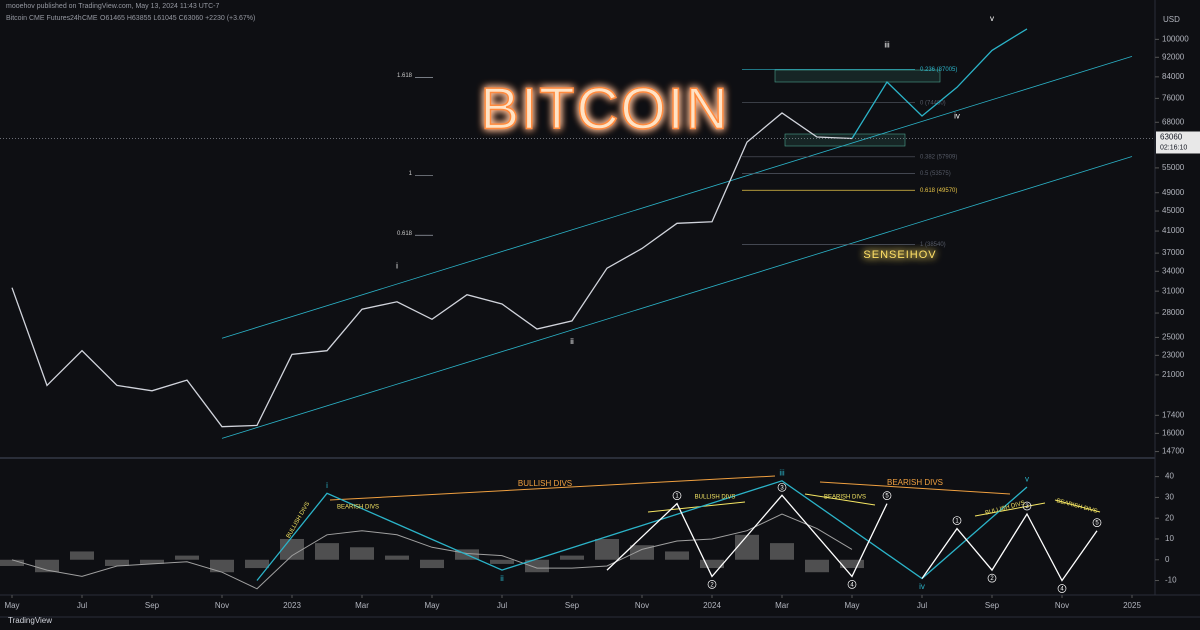  Describe the element at coordinates (1173, 432) in the screenshot. I see `y-tick-label: 16000` at that location.